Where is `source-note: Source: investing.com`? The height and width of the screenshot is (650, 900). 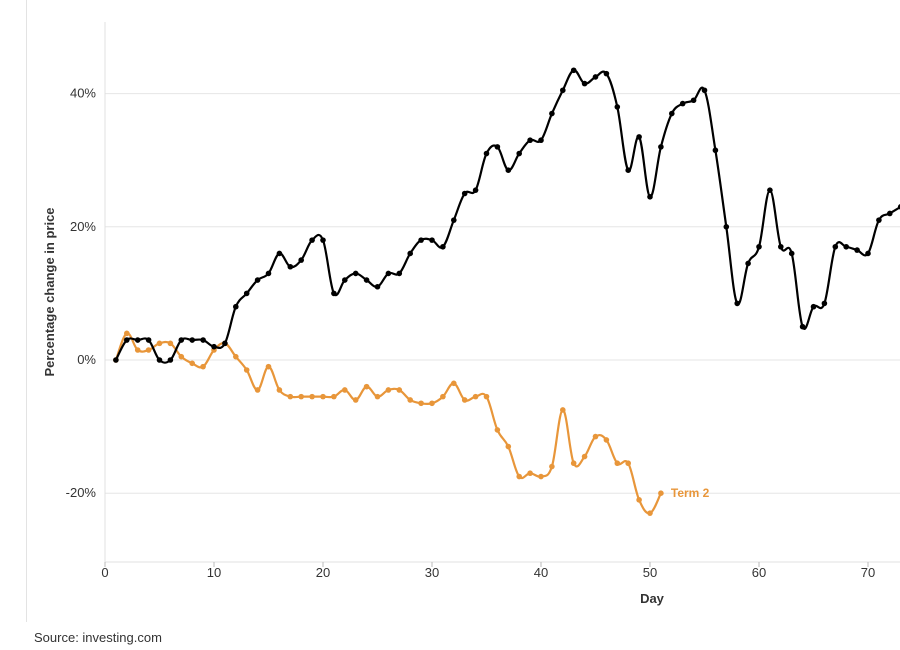
source-note: Source: investing.com is located at coordinates (98, 637).